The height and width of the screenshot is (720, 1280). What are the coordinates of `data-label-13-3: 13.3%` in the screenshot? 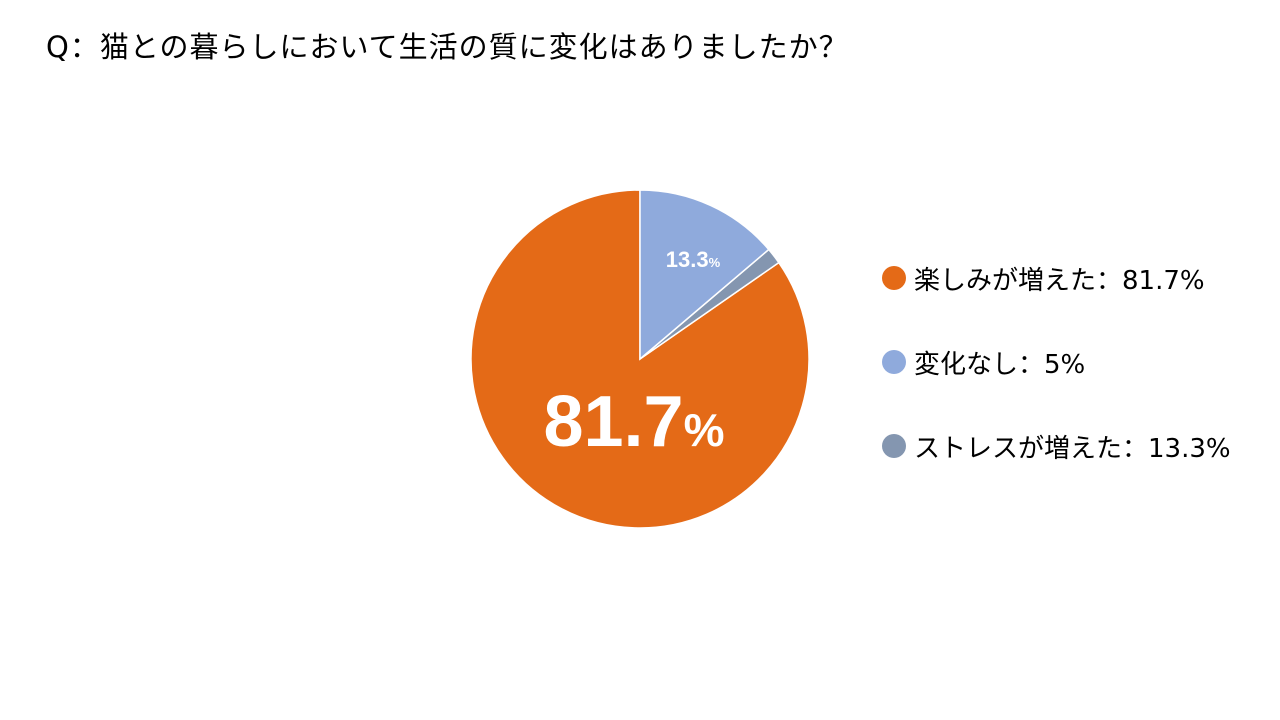 It's located at (693, 259).